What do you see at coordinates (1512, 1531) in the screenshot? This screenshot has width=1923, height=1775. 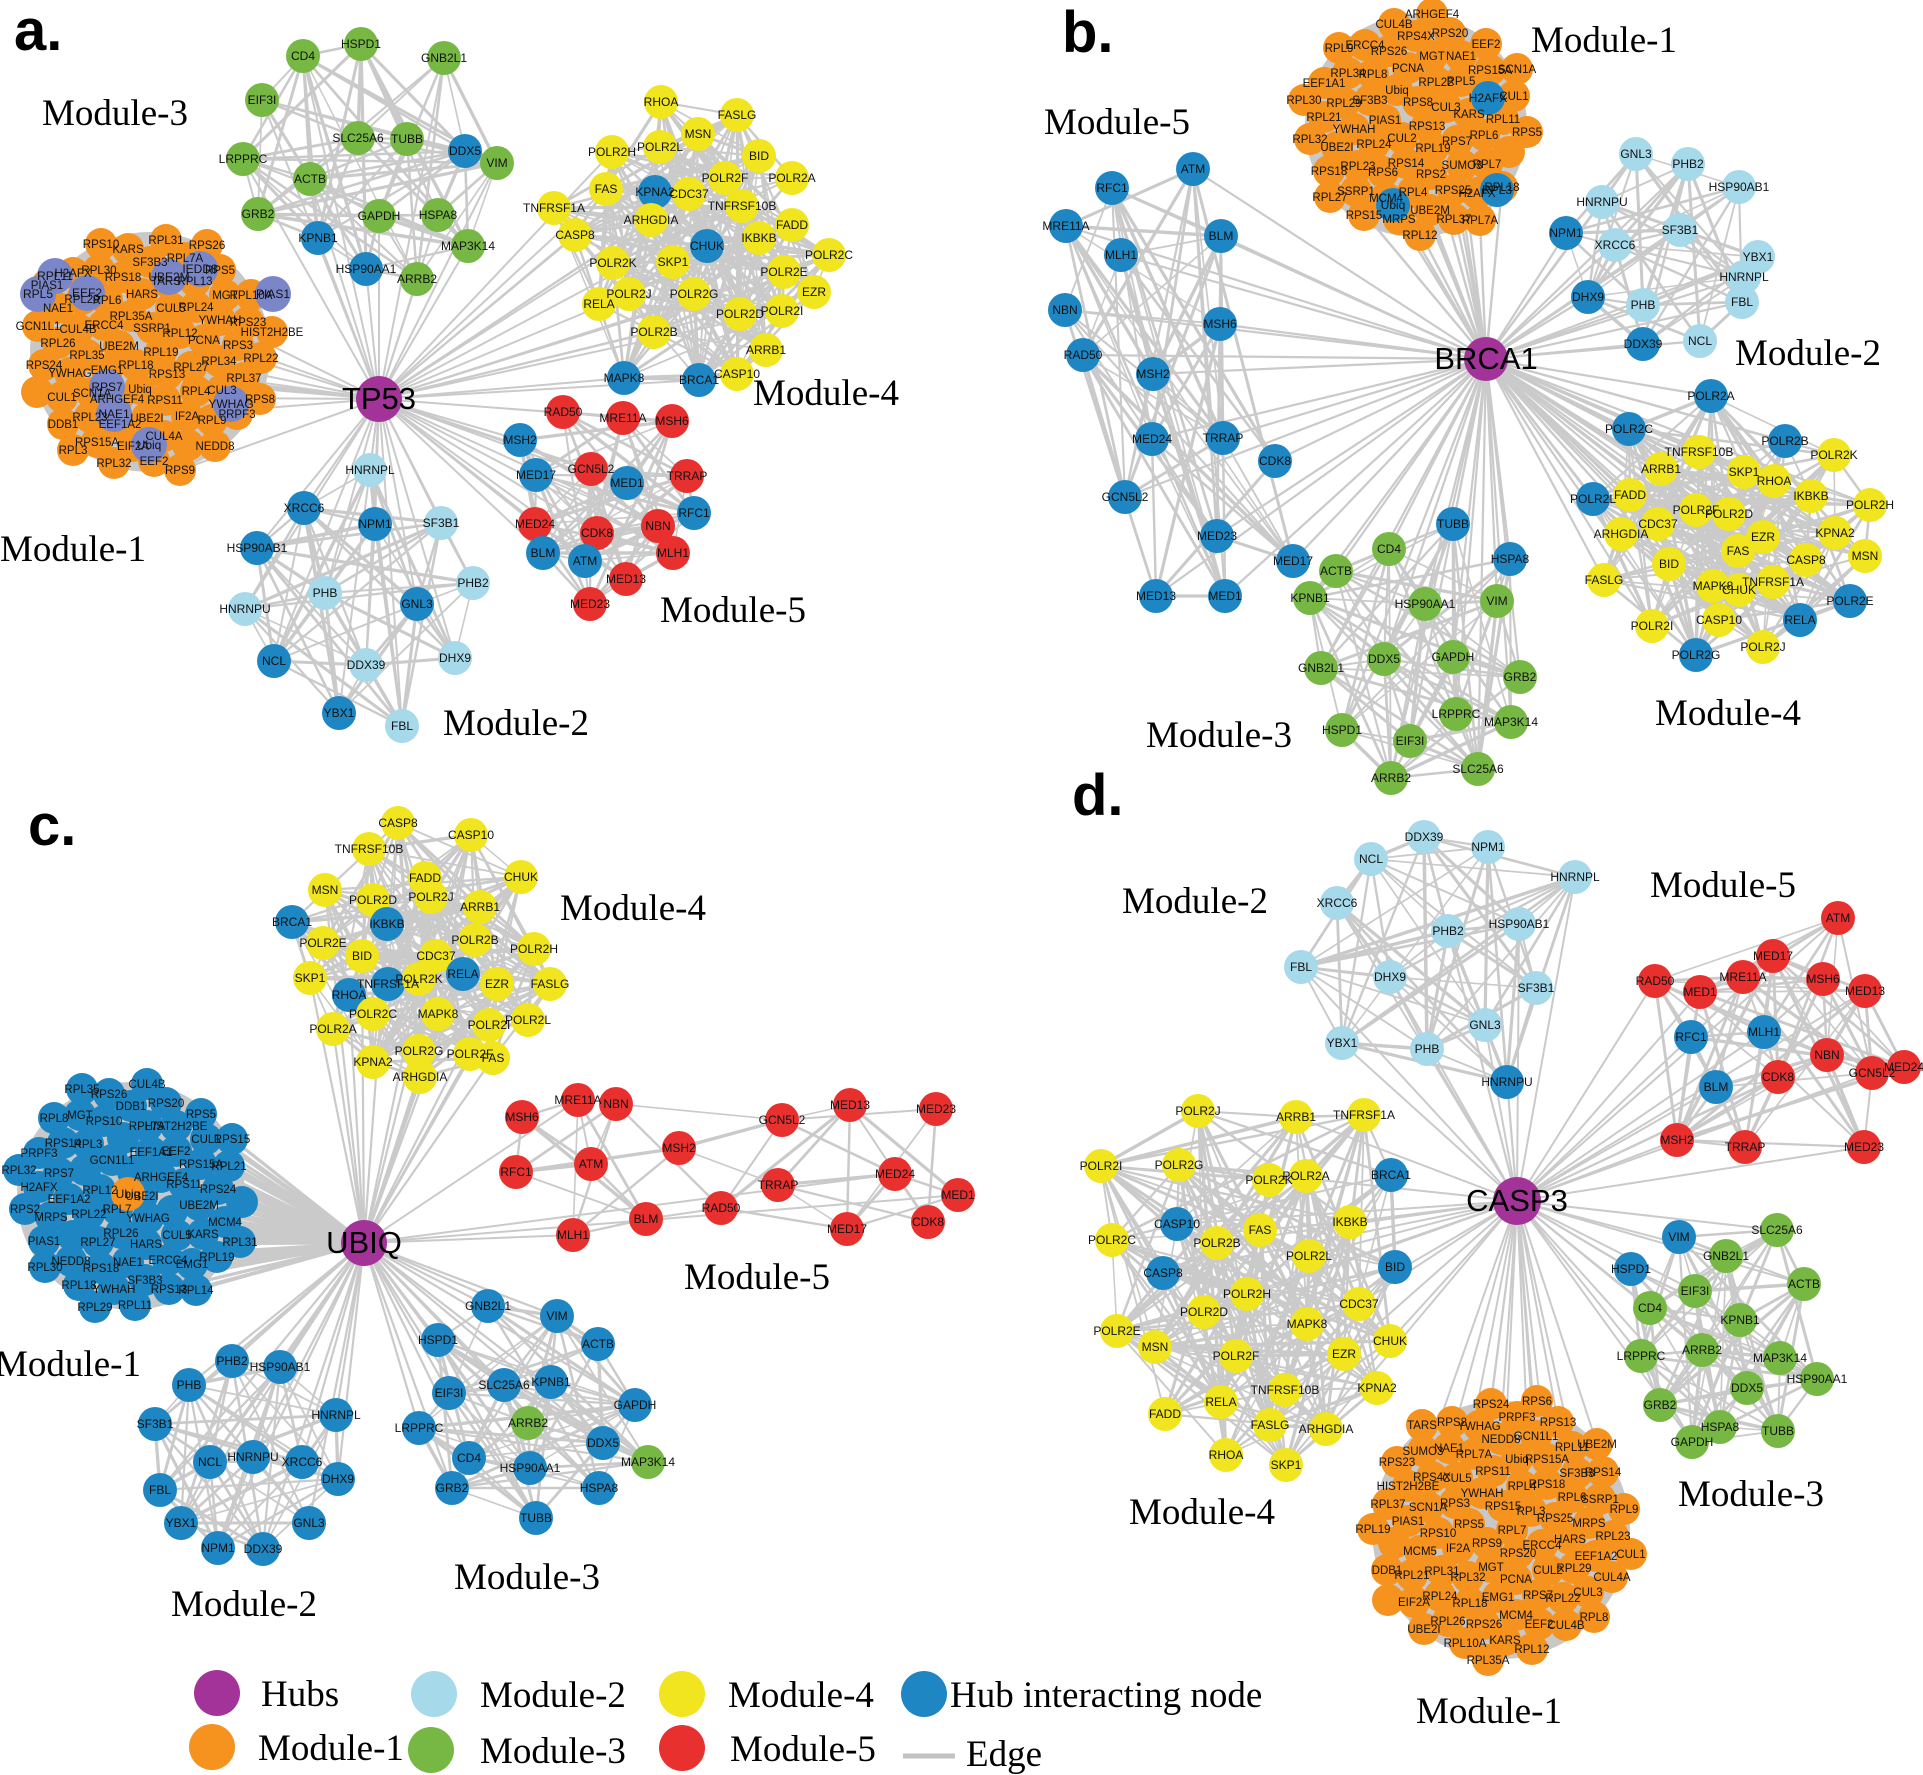 I see `svg-text: RPL7` at bounding box center [1512, 1531].